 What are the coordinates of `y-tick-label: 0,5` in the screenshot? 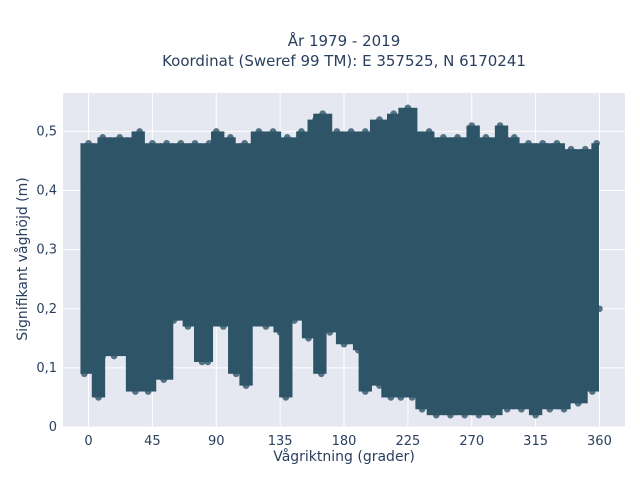 It's located at (46, 131).